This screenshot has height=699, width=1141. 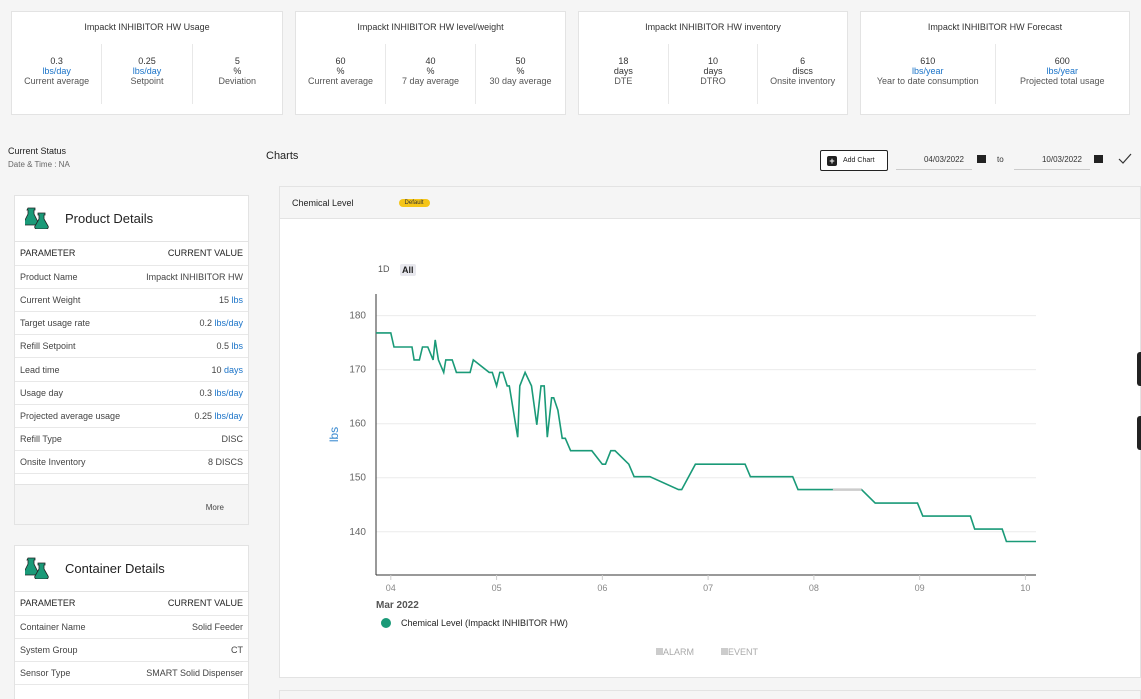 I want to click on legend-marker, so click(x=386, y=623).